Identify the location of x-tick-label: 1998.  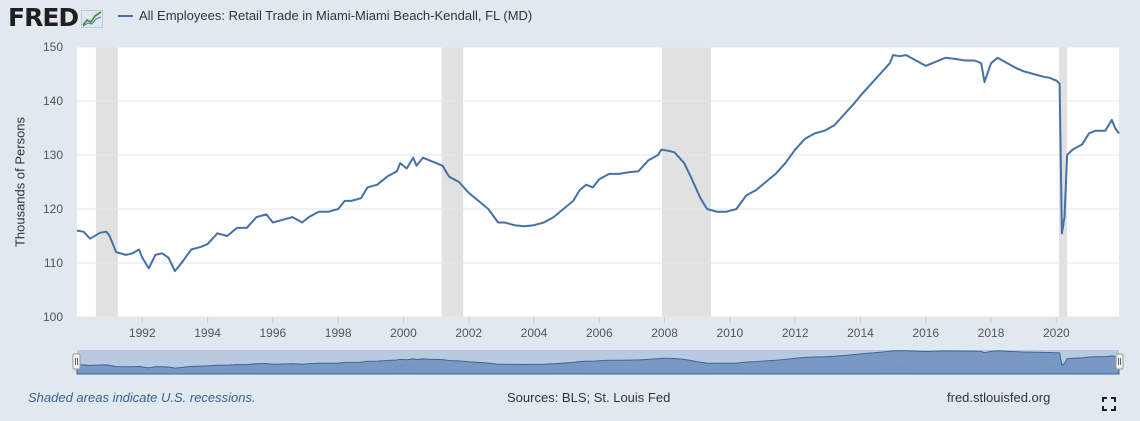
(338, 333).